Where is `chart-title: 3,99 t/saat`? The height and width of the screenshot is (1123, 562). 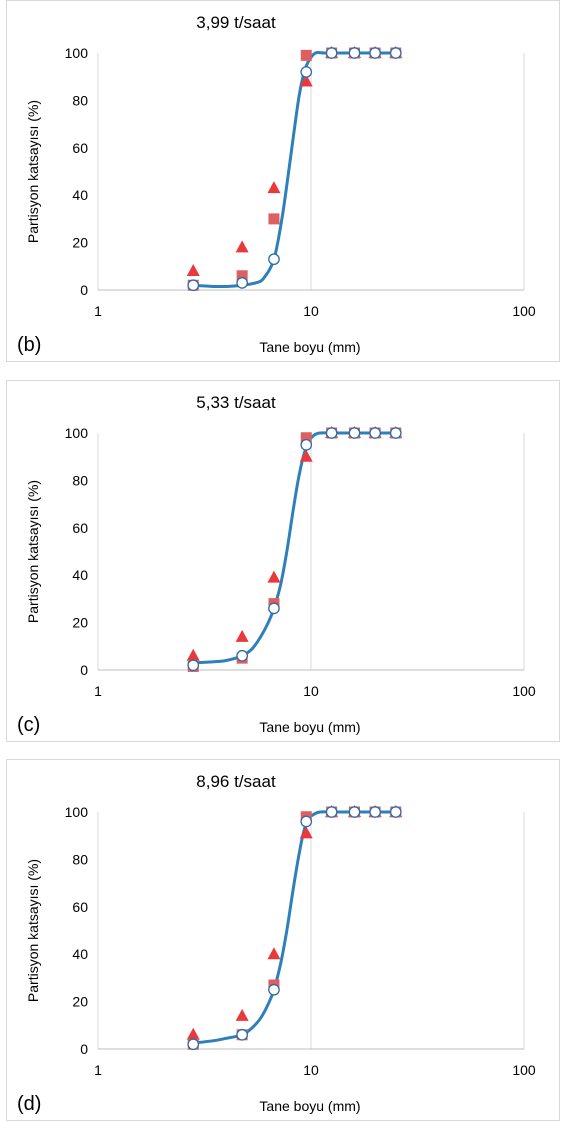 chart-title: 3,99 t/saat is located at coordinates (236, 22).